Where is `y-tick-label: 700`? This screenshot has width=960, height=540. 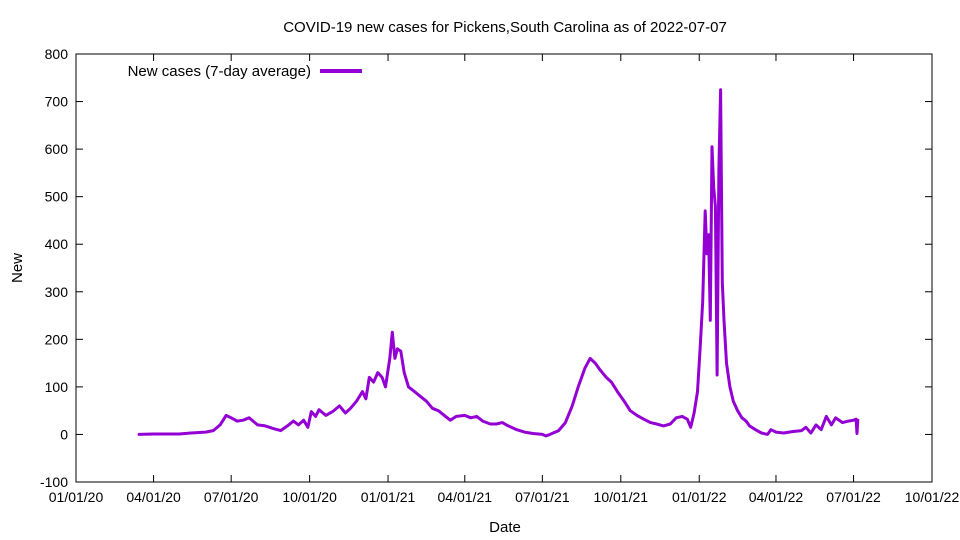 y-tick-label: 700 is located at coordinates (57, 102).